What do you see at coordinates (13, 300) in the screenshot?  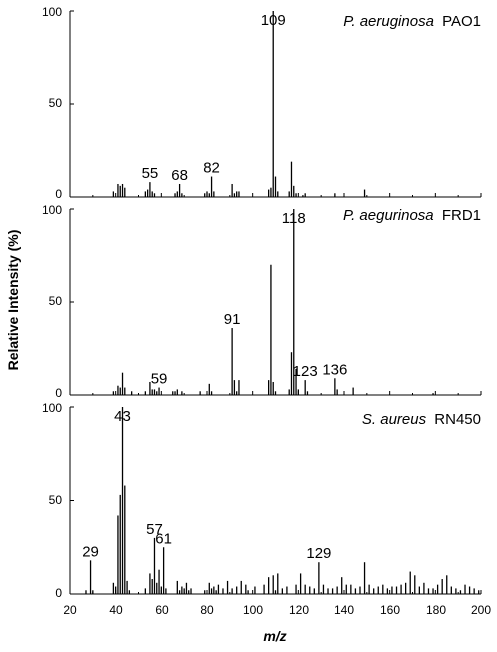 I see `y-axis-title: Relative Intensity (%)` at bounding box center [13, 300].